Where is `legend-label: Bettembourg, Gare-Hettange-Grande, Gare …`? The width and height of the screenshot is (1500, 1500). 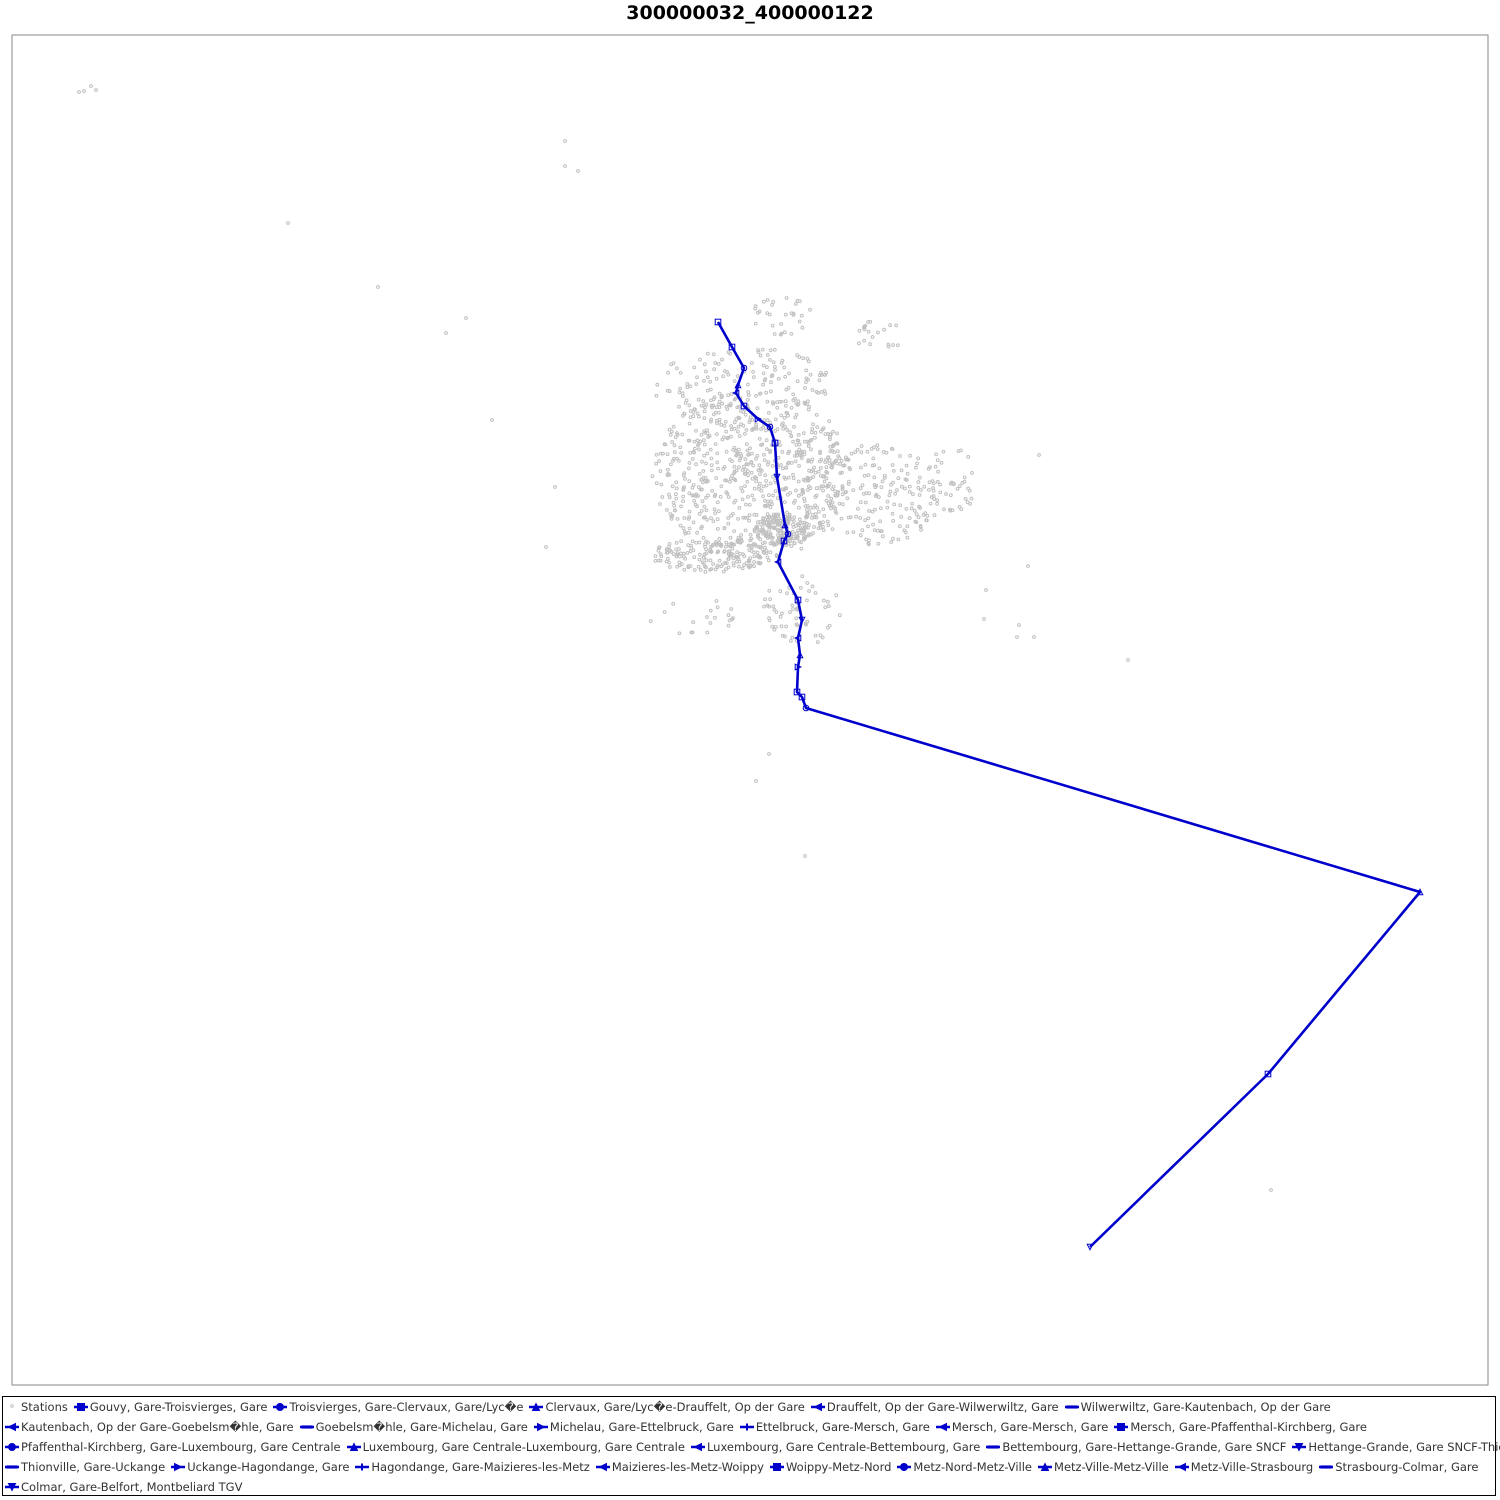 legend-label: Bettembourg, Gare-Hettange-Grande, Gare … is located at coordinates (1144, 1447).